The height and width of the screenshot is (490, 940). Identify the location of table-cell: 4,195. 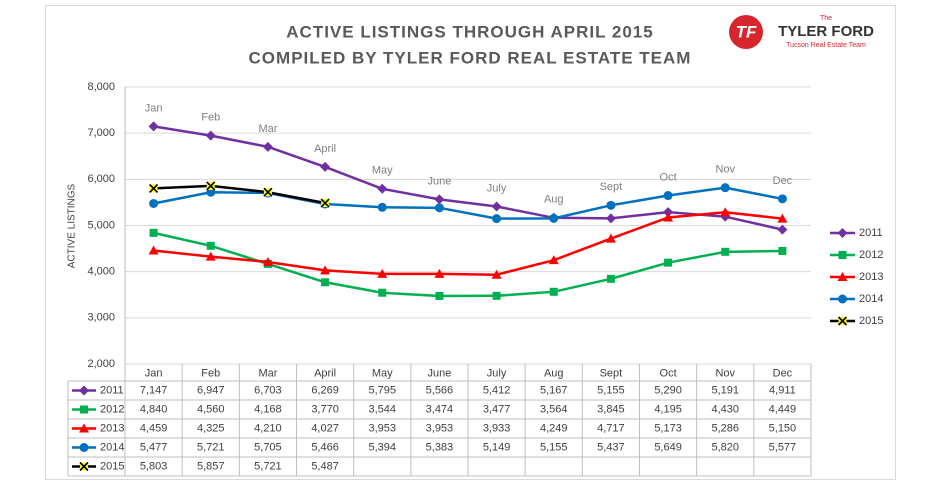
(668, 409).